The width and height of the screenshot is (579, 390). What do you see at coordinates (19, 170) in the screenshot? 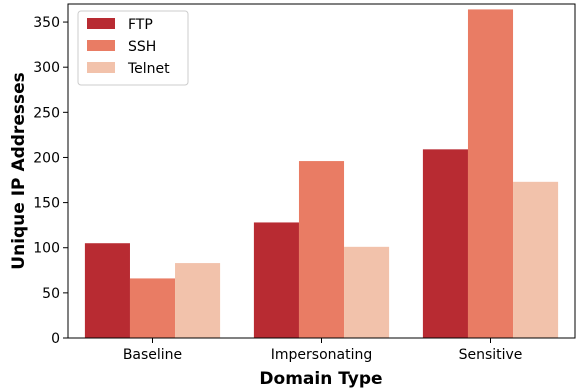
I see `y-axis-label: Unique IP Addresses` at bounding box center [19, 170].